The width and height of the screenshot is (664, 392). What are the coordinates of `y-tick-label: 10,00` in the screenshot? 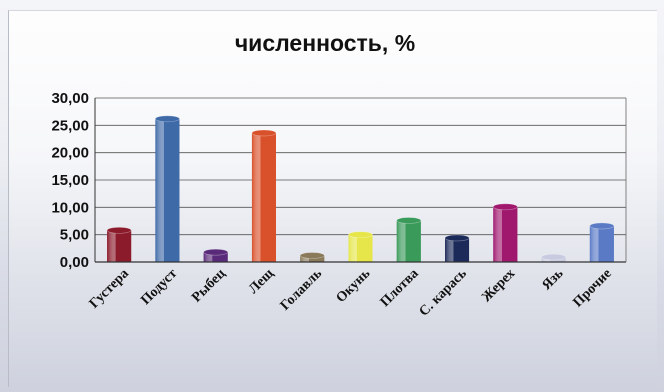 It's located at (70, 207).